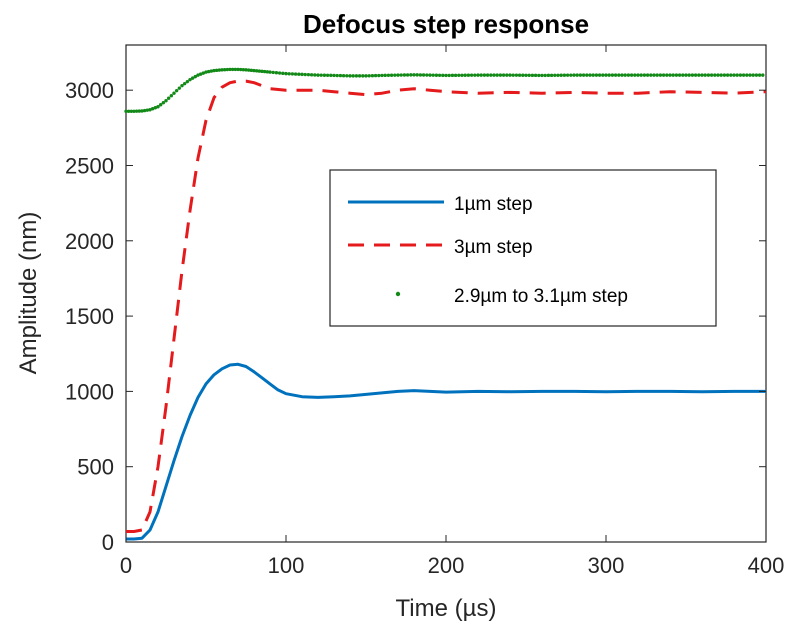 This screenshot has width=795, height=638. Describe the element at coordinates (541, 296) in the screenshot. I see `legend-label-2-9-to-3-1um: 2.9µm to 3.1µm step` at that location.